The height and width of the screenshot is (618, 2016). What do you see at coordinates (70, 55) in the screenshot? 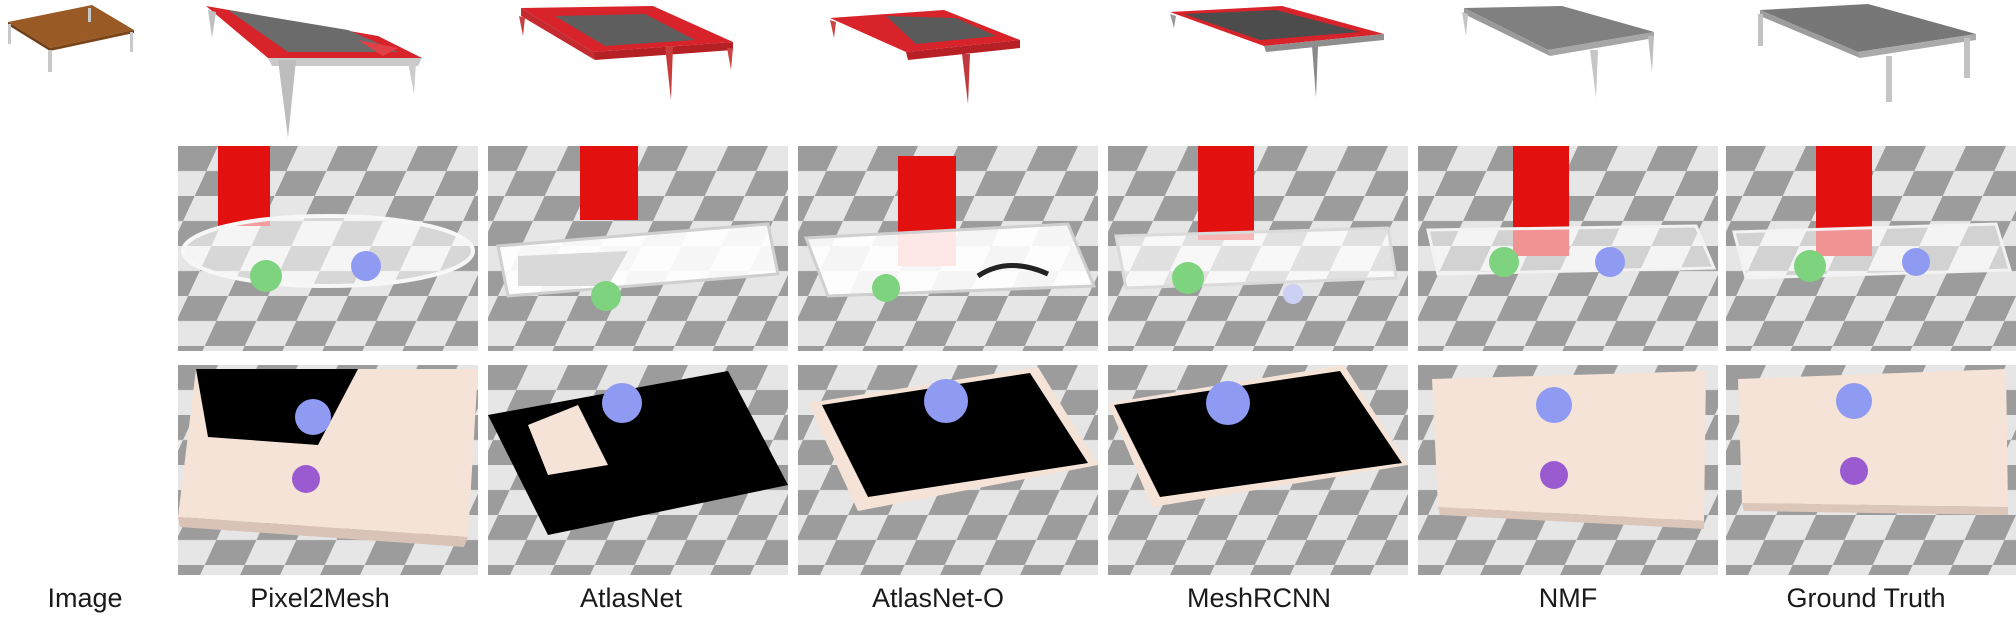
I see `input-image-table` at bounding box center [70, 55].